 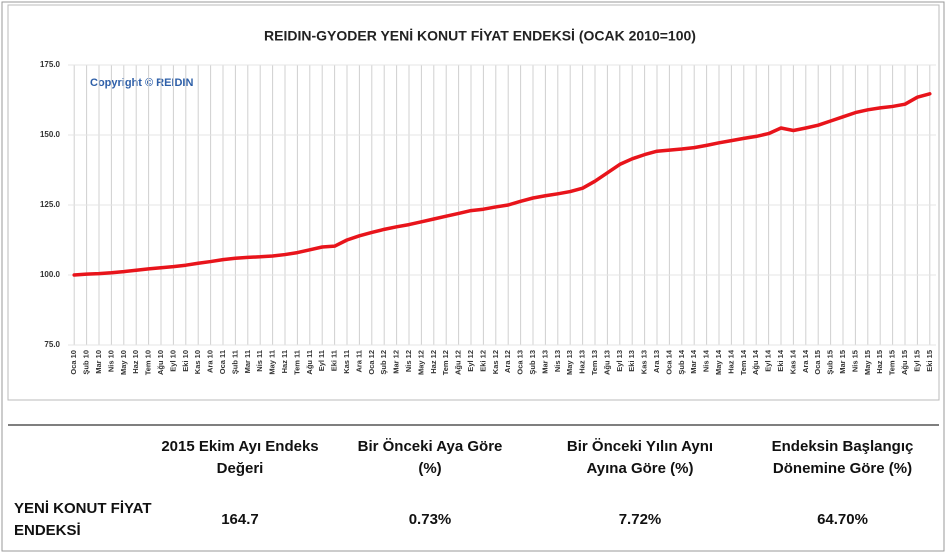 I want to click on y-tick-label: 175.0, so click(x=50, y=64).